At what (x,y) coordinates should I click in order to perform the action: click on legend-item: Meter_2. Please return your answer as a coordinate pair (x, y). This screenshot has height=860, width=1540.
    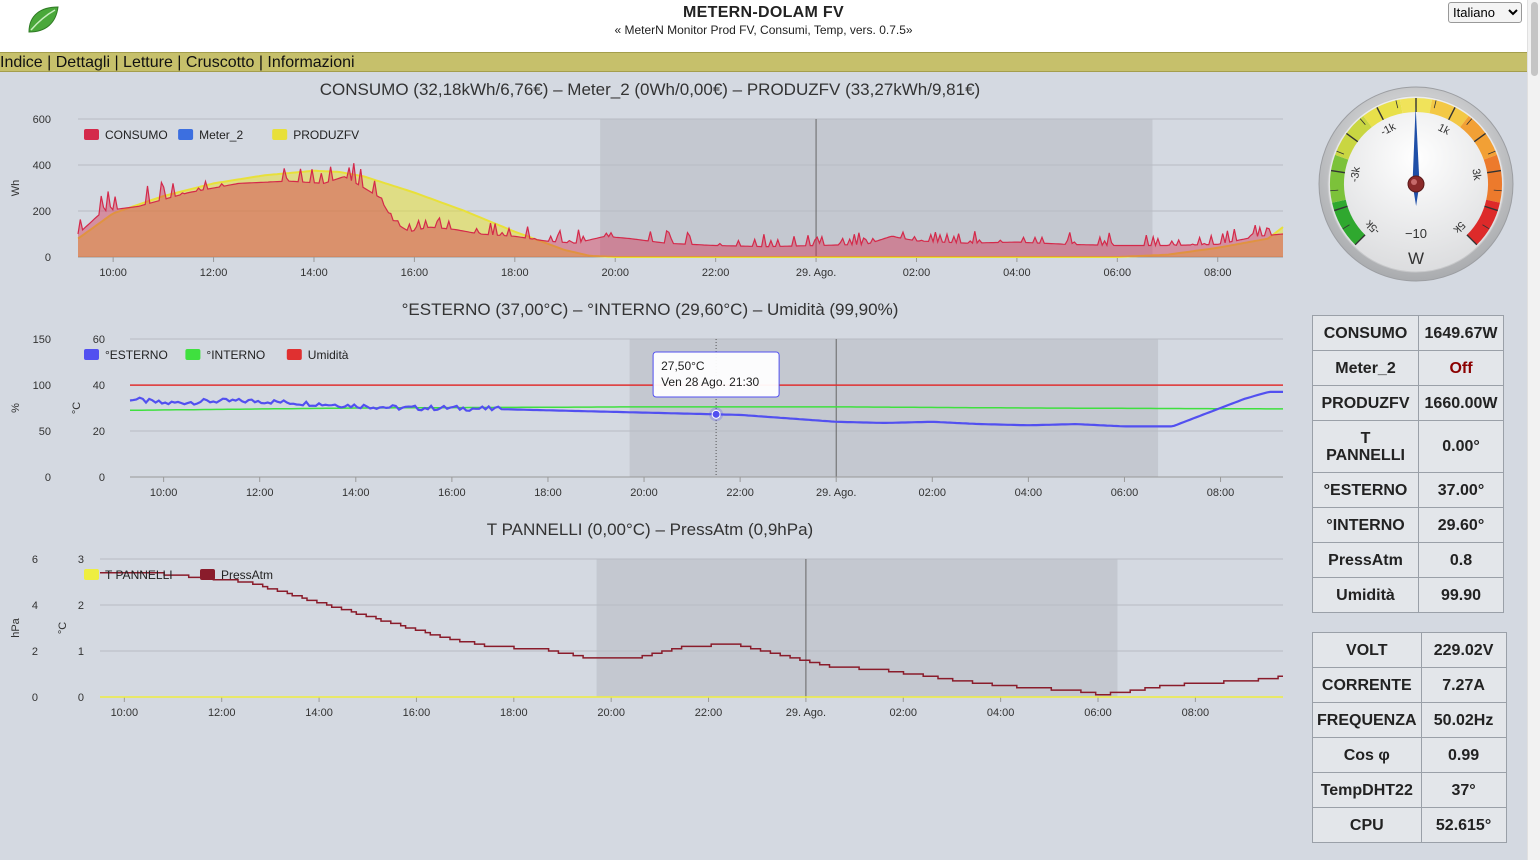
    Looking at the image, I should click on (221, 135).